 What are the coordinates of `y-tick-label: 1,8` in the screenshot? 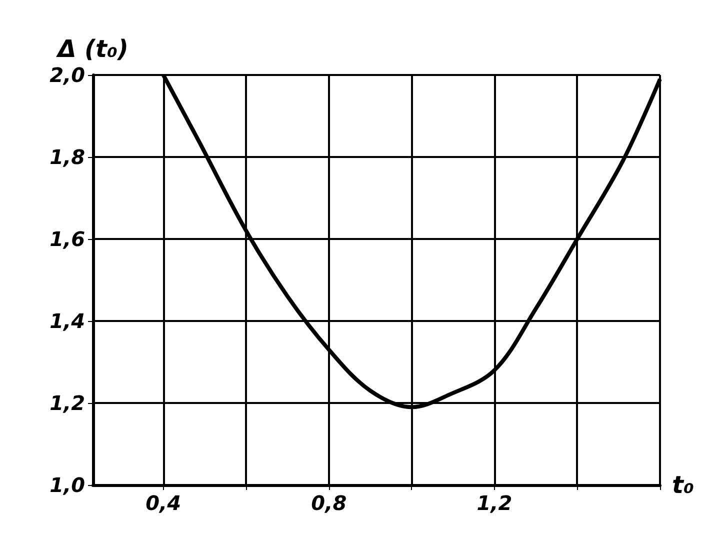 It's located at (68, 157).